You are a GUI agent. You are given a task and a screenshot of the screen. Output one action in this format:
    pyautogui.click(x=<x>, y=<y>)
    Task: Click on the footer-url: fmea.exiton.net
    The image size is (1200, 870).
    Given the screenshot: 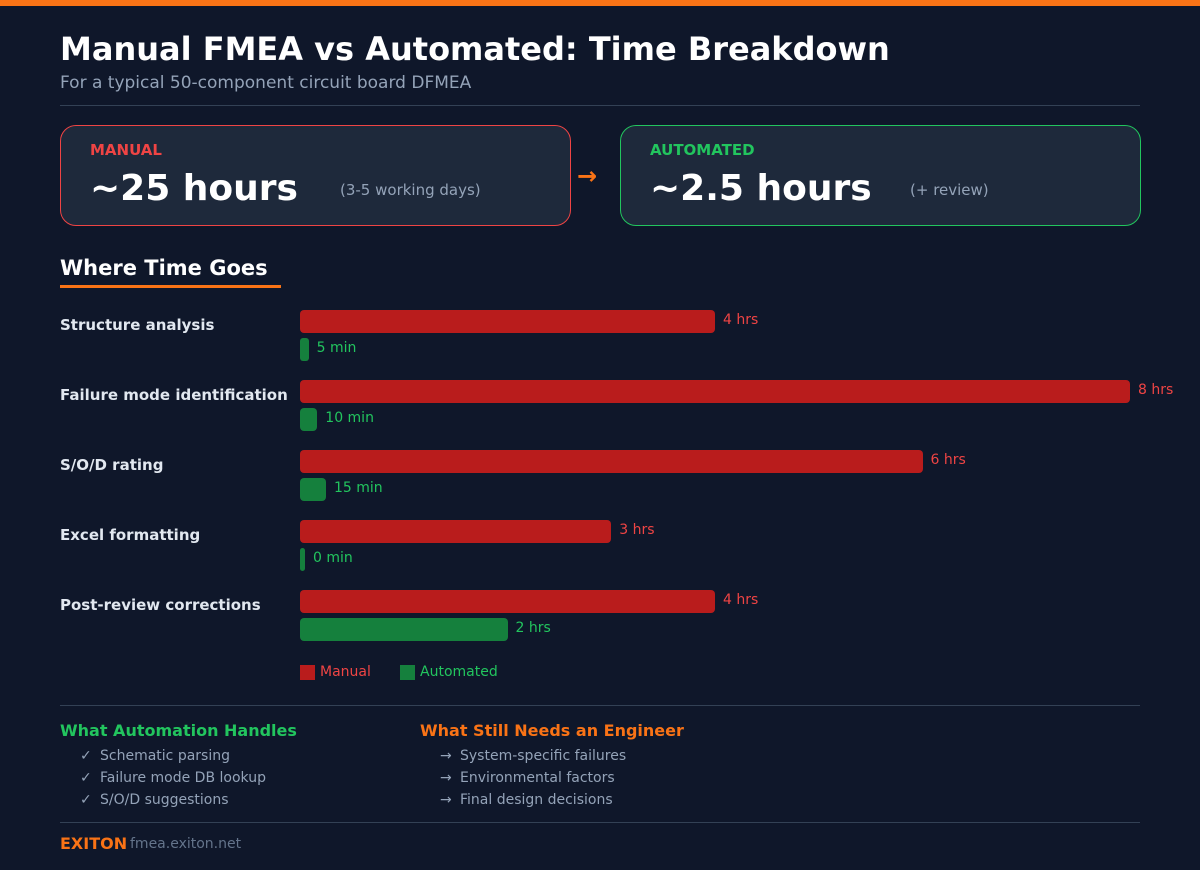 What is the action you would take?
    pyautogui.click(x=186, y=844)
    